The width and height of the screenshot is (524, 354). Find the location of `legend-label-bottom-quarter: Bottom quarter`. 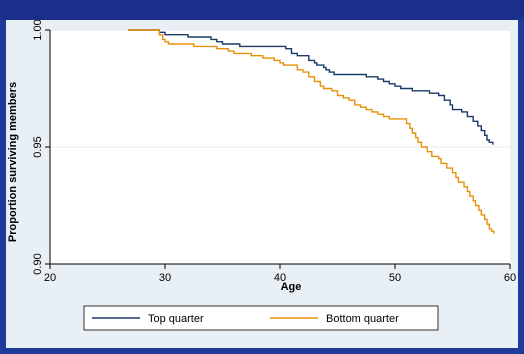

legend-label-bottom-quarter: Bottom quarter is located at coordinates (362, 319).